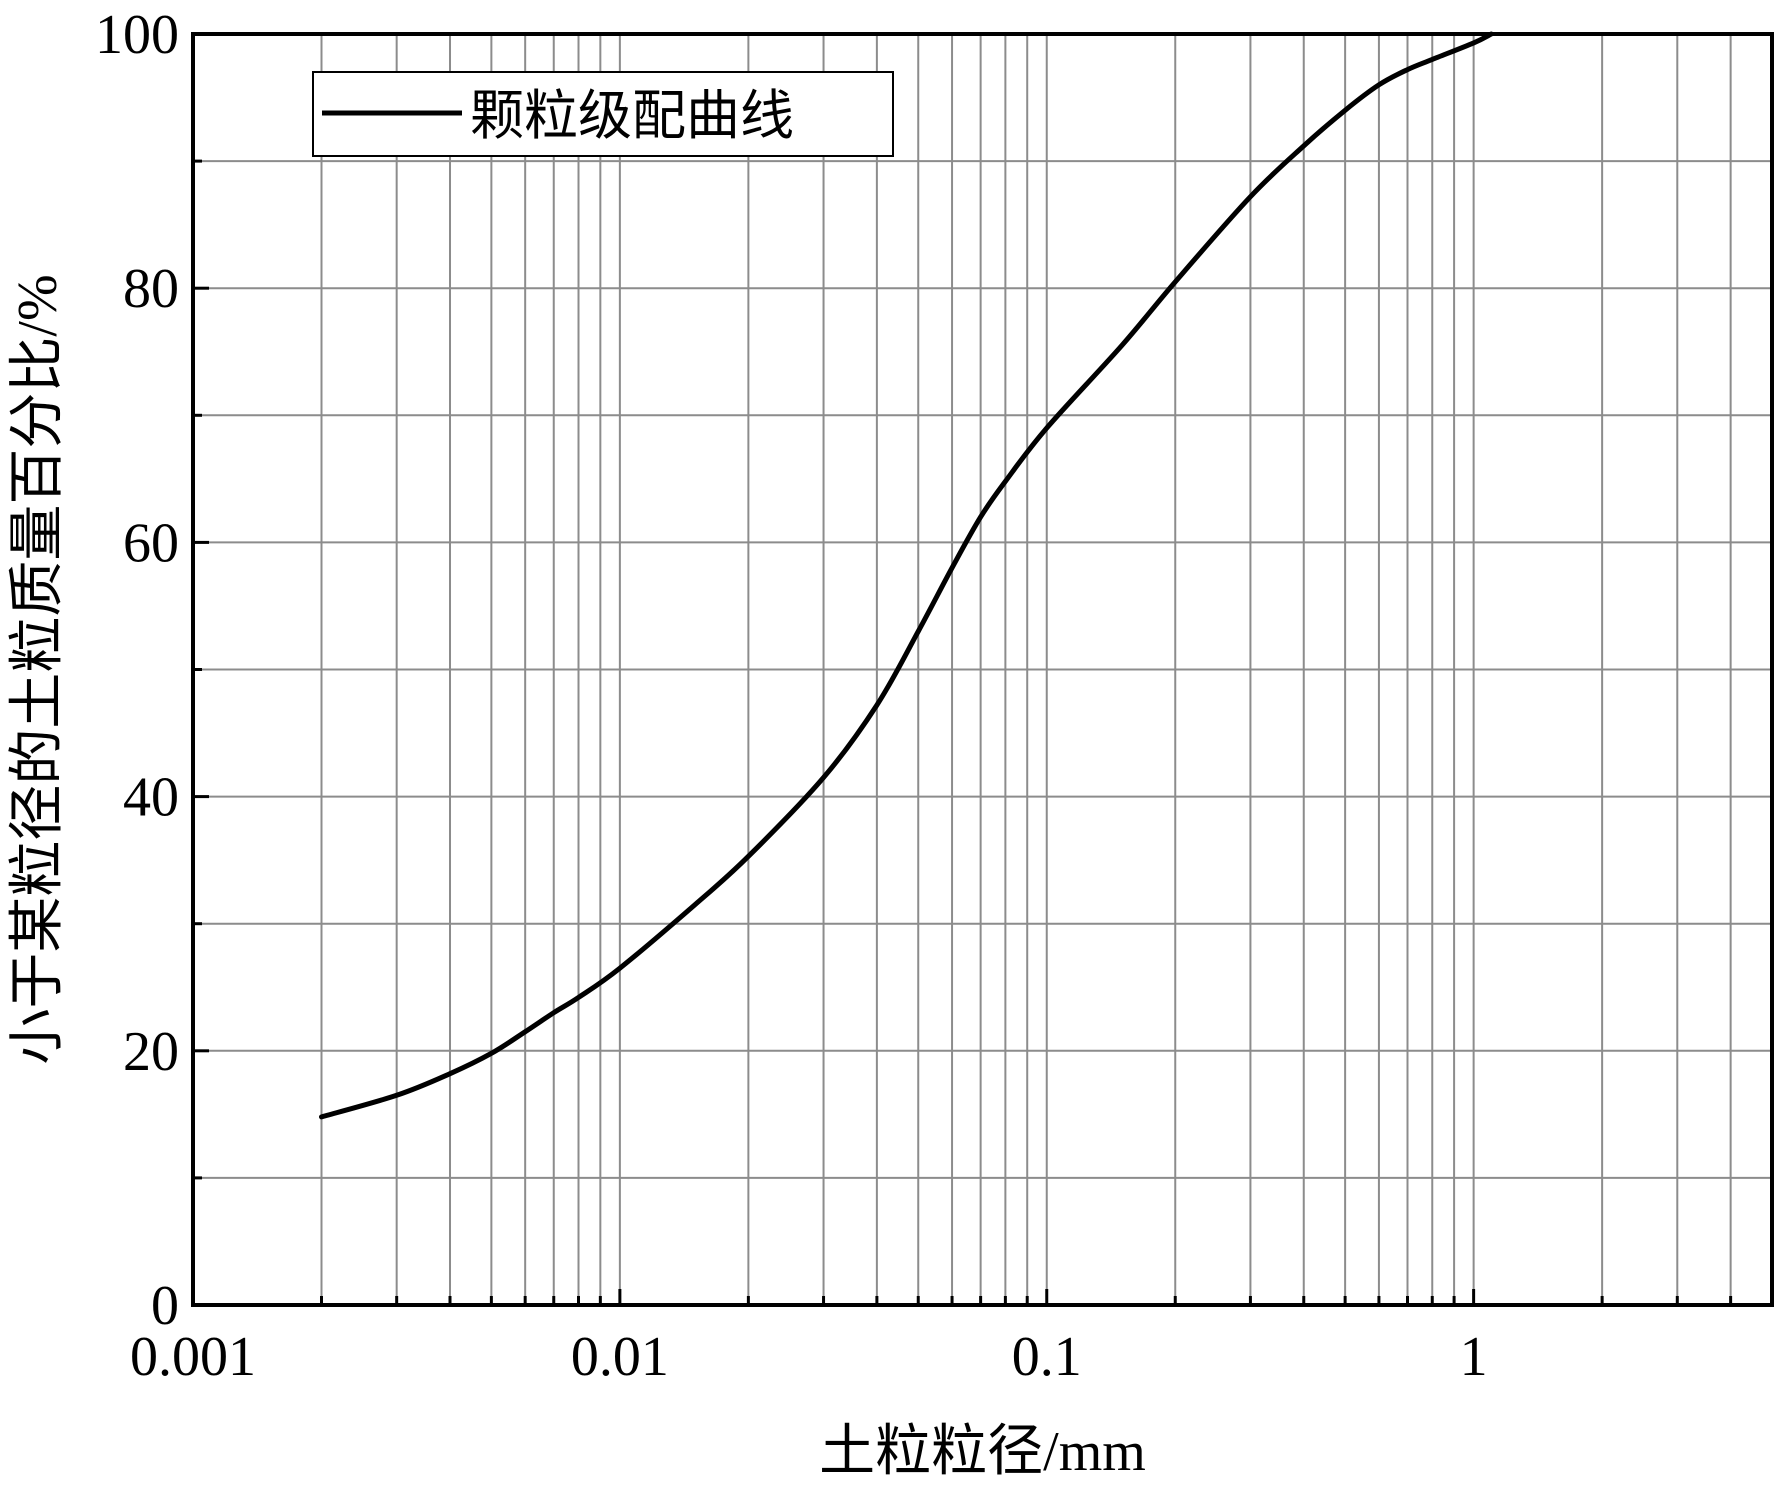  Describe the element at coordinates (632, 116) in the screenshot. I see `legend-label: 颗粒级配曲线` at that location.